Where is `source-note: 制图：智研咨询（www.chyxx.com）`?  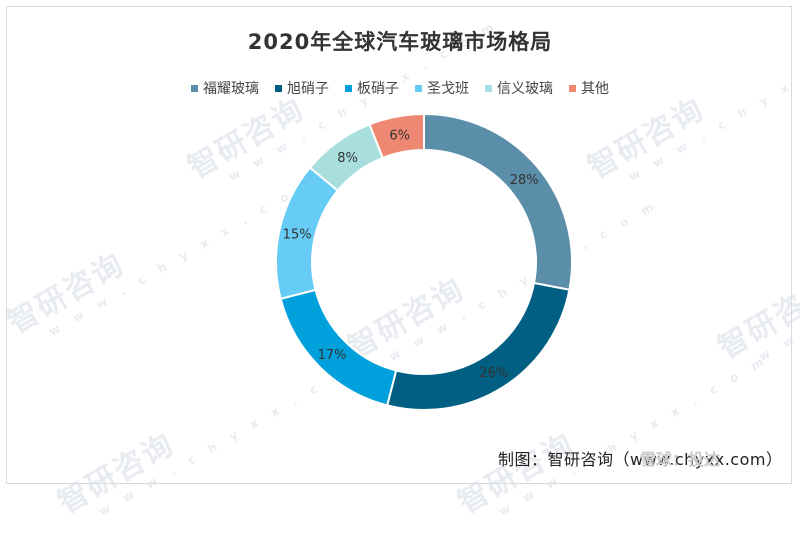
source-note: 制图：智研咨询（www.chyxx.com） is located at coordinates (640, 459).